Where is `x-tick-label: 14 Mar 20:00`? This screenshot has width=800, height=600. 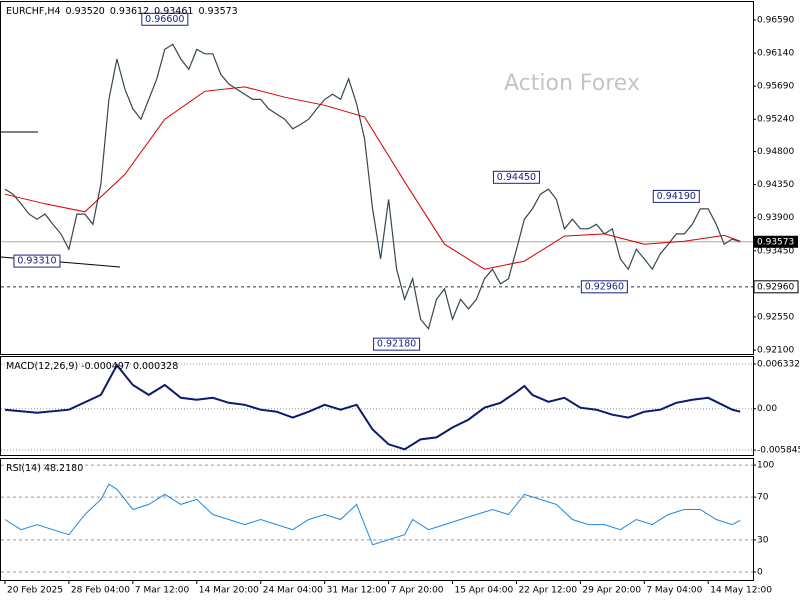 x-tick-label: 14 Mar 20:00 is located at coordinates (229, 591).